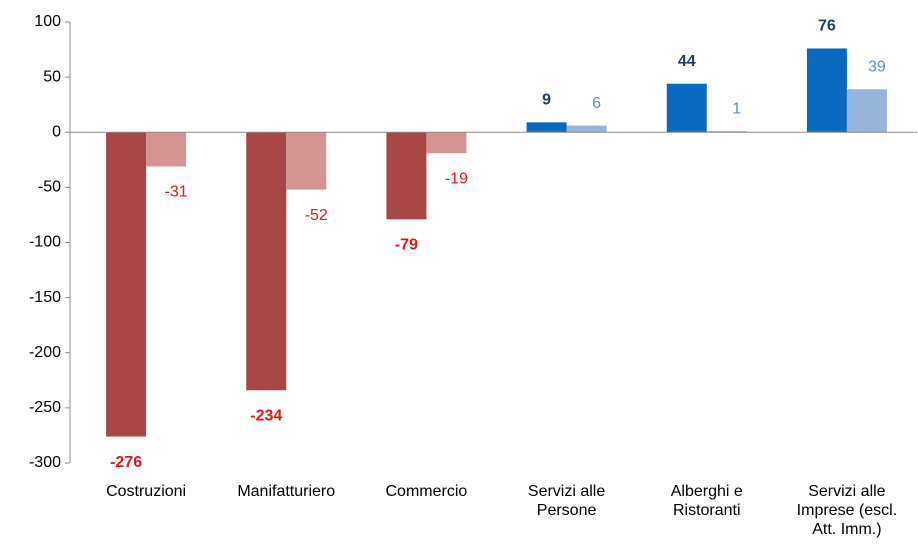 This screenshot has width=918, height=548. I want to click on y-tick-label: -300, so click(45, 462).